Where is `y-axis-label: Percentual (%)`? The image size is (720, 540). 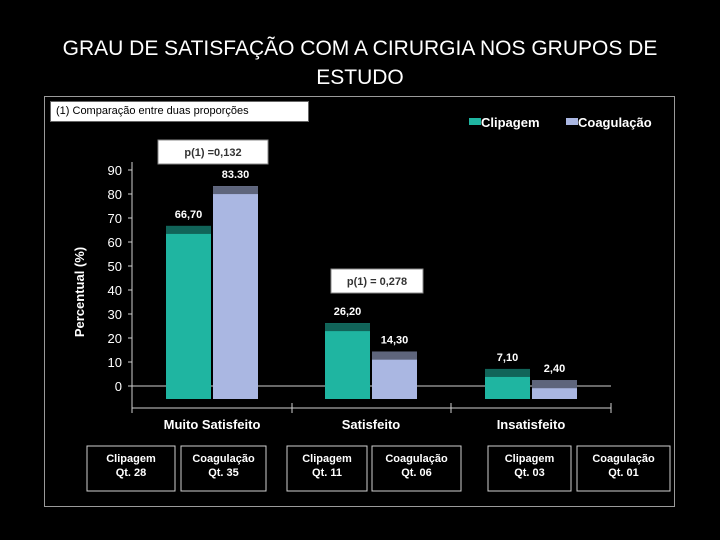
y-axis-label: Percentual (%) is located at coordinates (79, 292).